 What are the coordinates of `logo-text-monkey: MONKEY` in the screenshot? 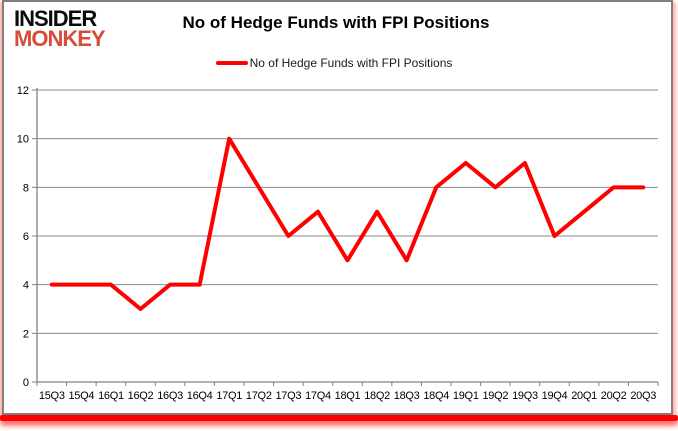 It's located at (60, 39).